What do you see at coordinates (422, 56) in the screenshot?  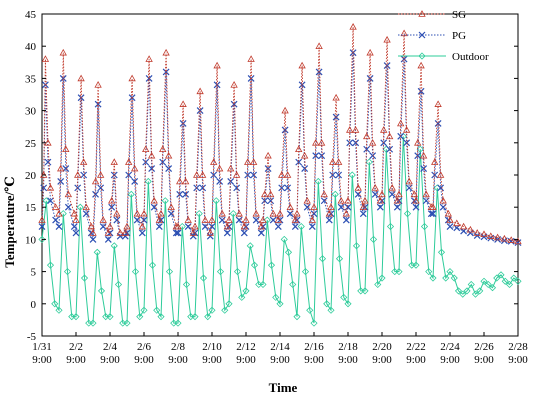 I see `legend-marker` at bounding box center [422, 56].